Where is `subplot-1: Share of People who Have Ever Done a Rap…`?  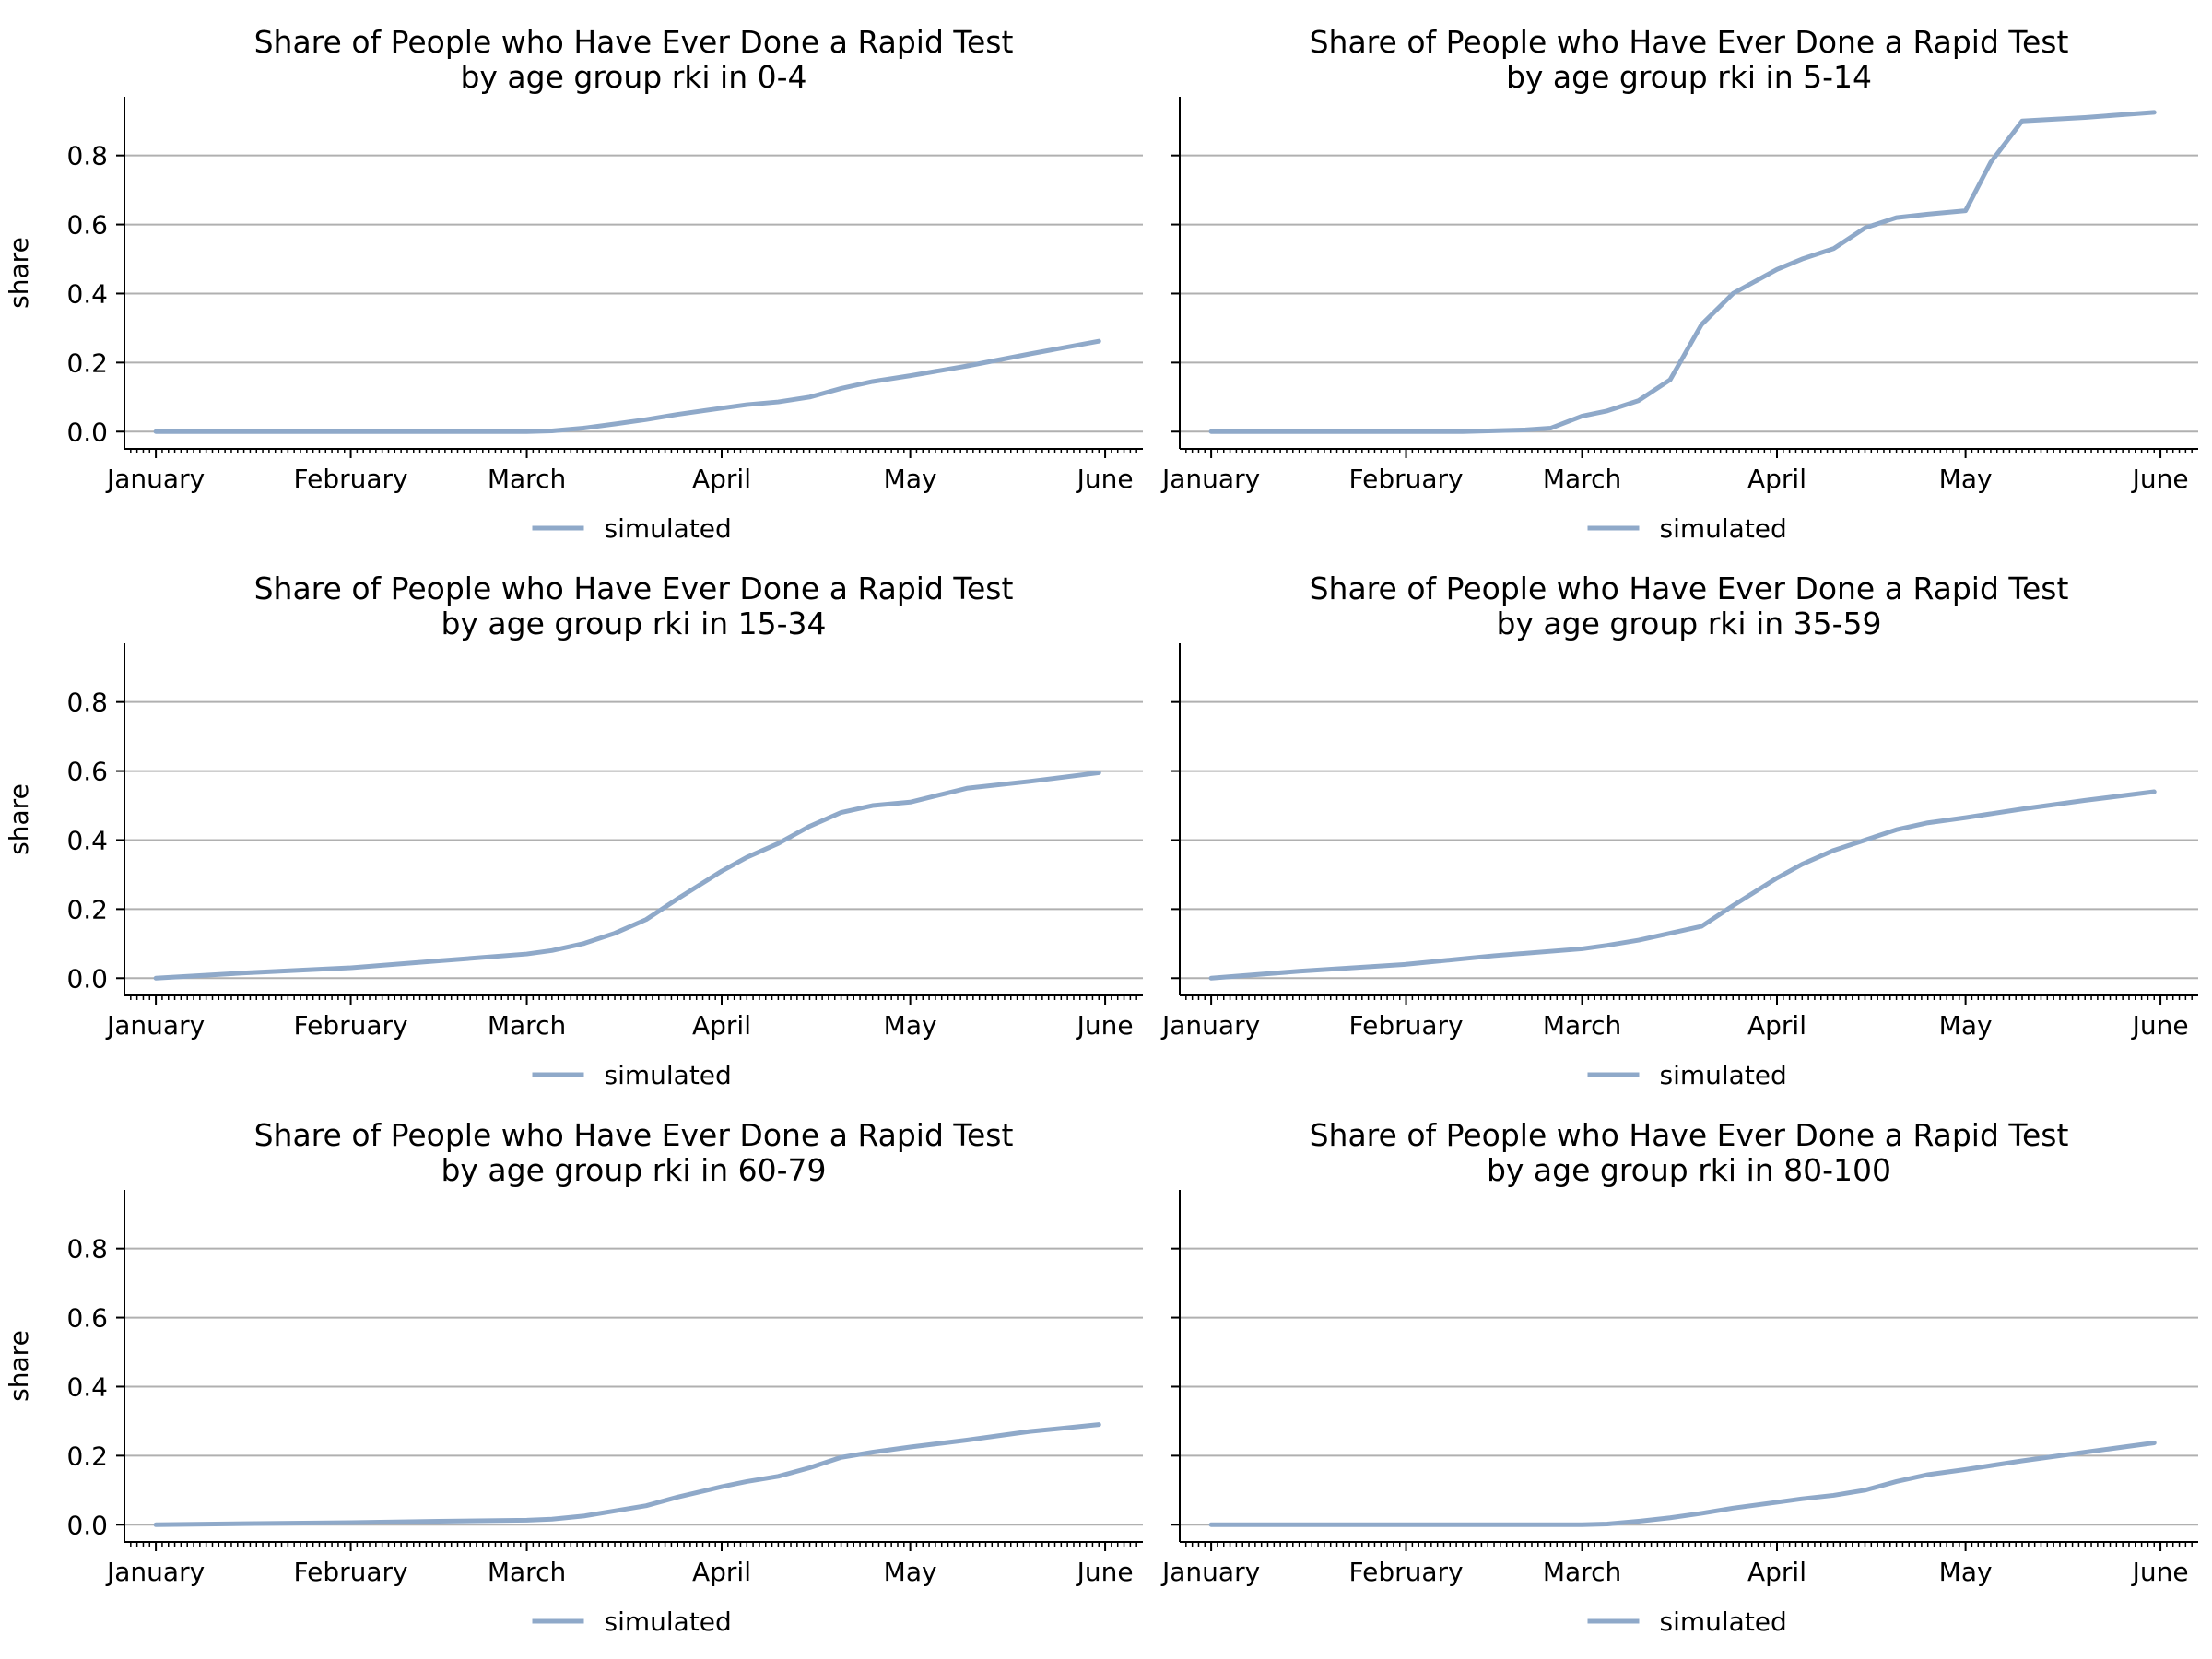
subplot-1: Share of People who Have Ever Done a Rap… is located at coordinates (1679, 284).